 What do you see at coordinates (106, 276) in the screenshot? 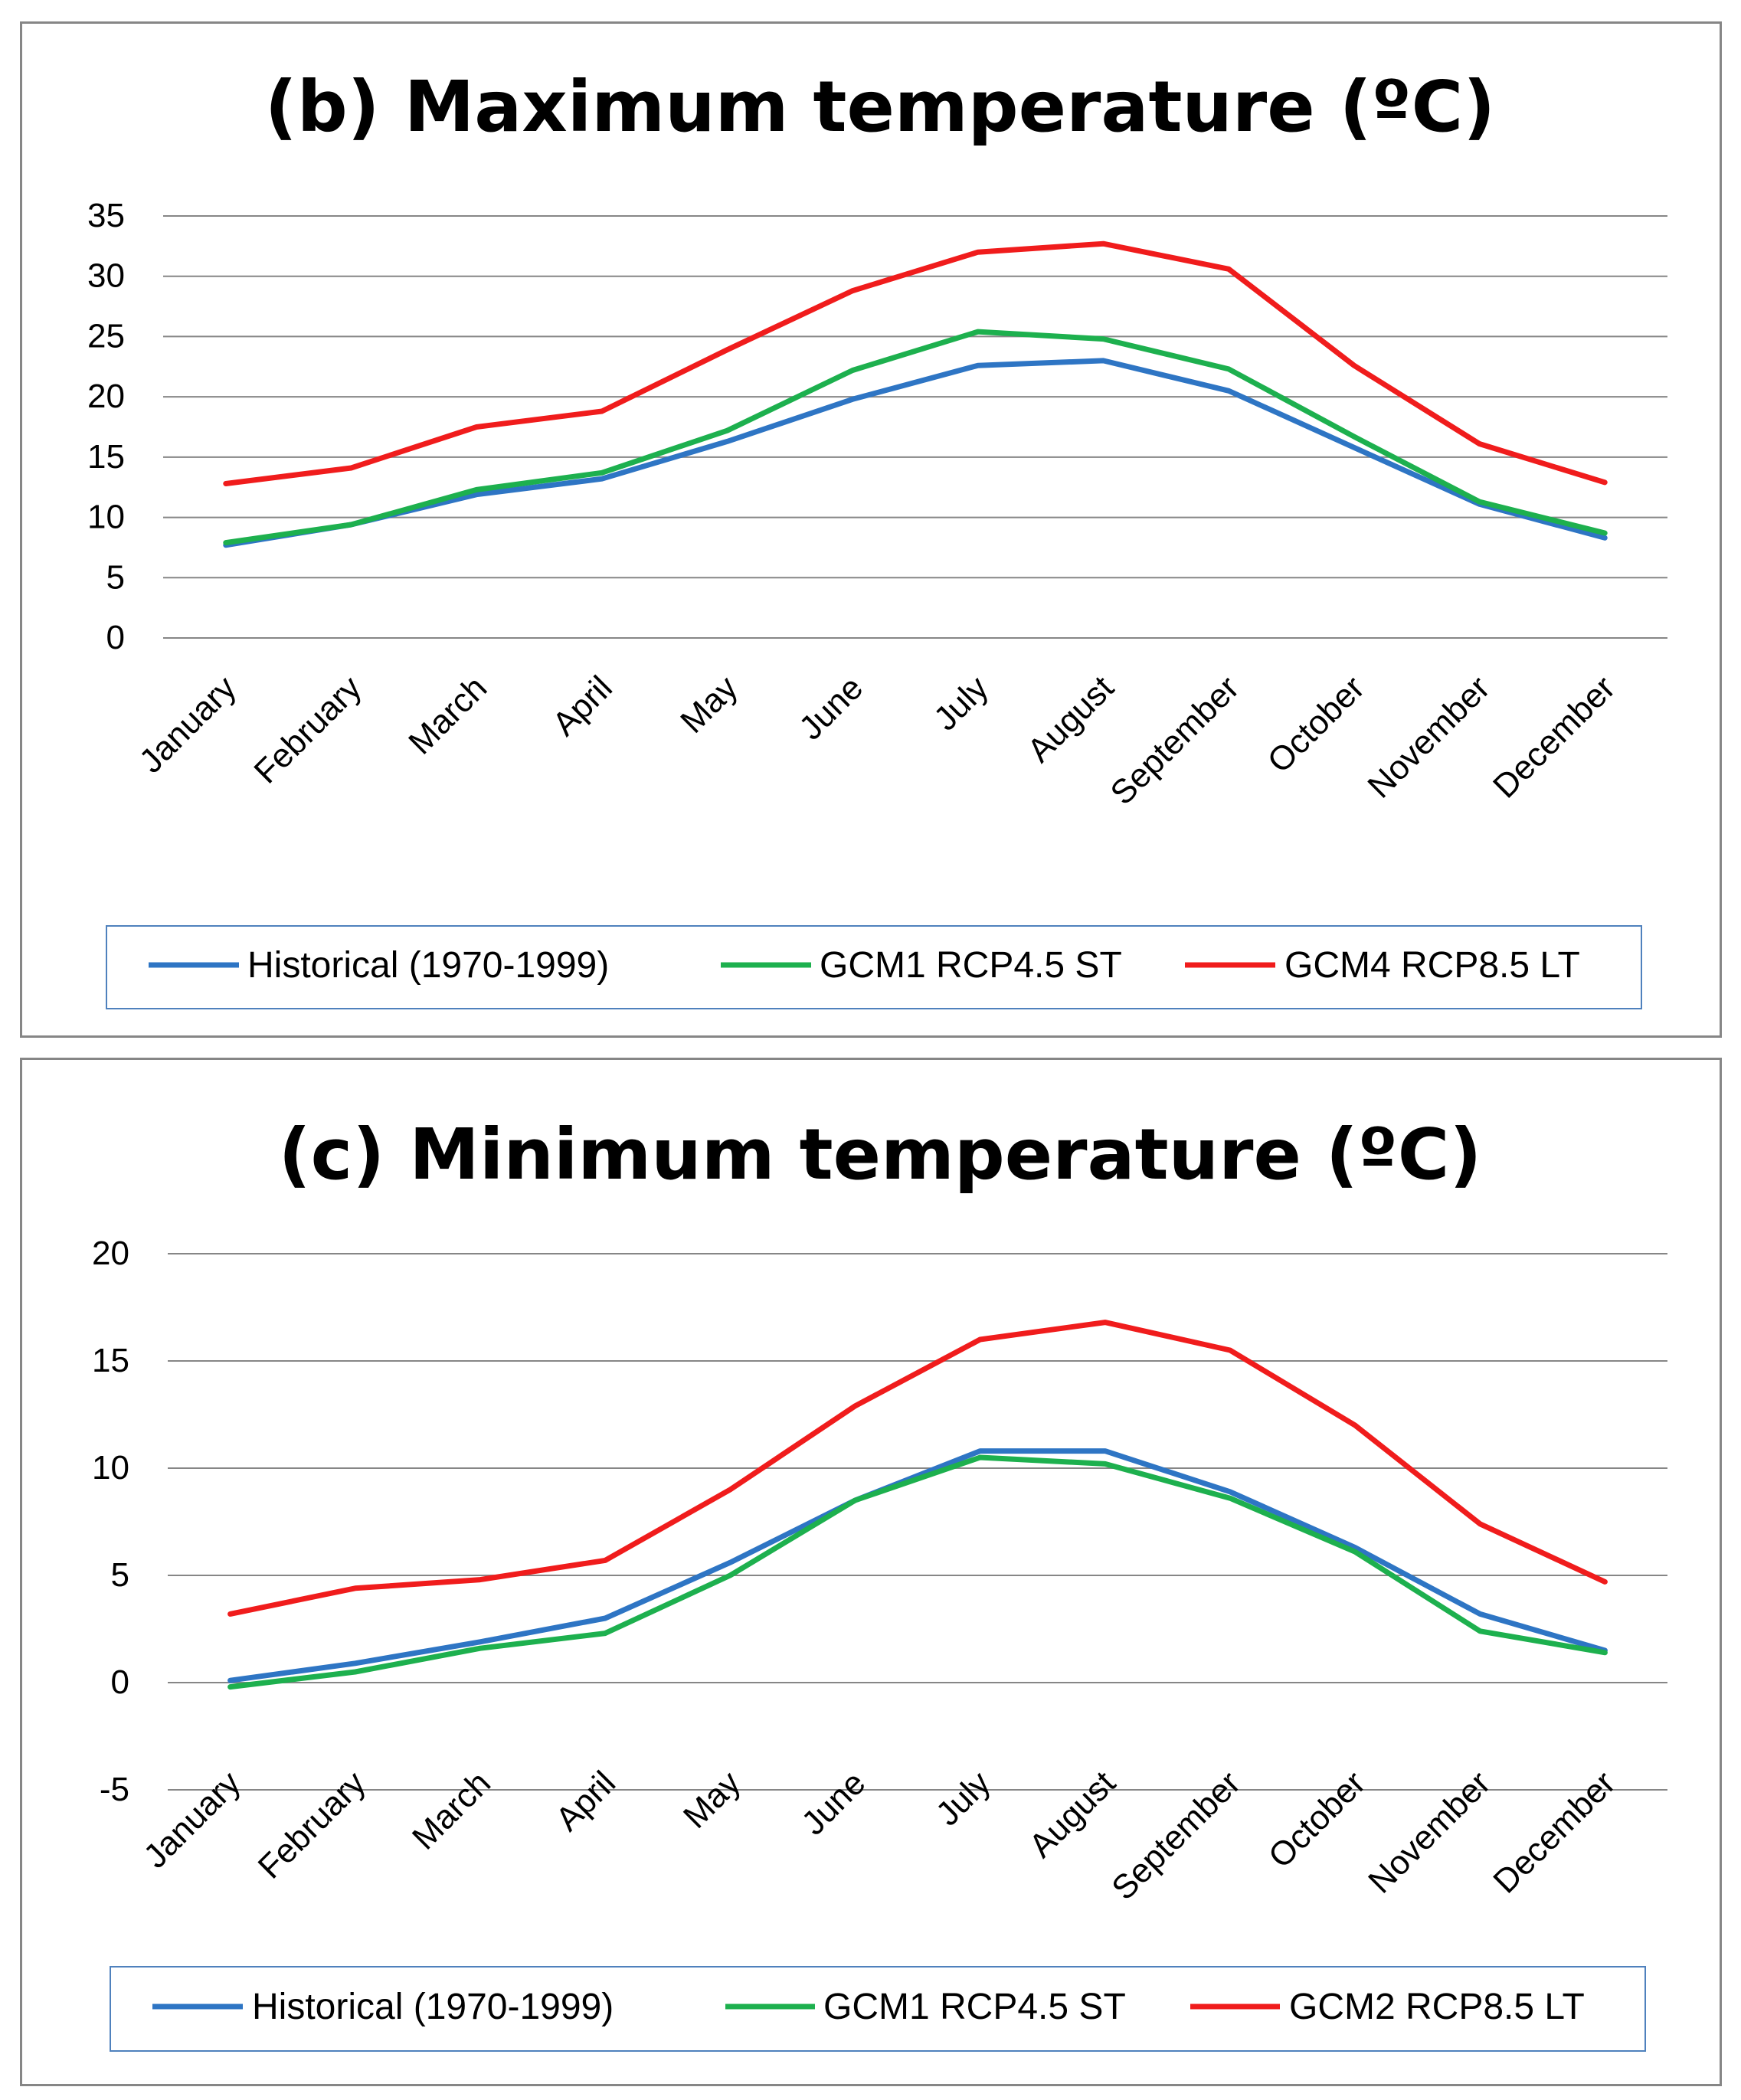
I see `y-tick-label: 30` at bounding box center [106, 276].